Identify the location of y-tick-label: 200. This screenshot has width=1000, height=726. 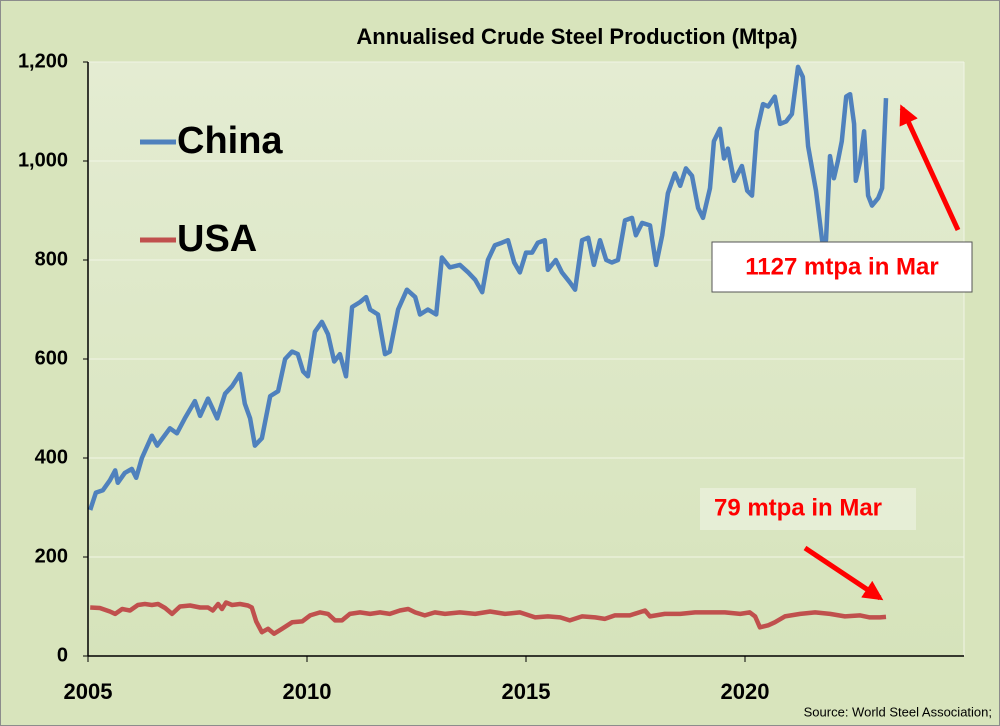
(51, 556).